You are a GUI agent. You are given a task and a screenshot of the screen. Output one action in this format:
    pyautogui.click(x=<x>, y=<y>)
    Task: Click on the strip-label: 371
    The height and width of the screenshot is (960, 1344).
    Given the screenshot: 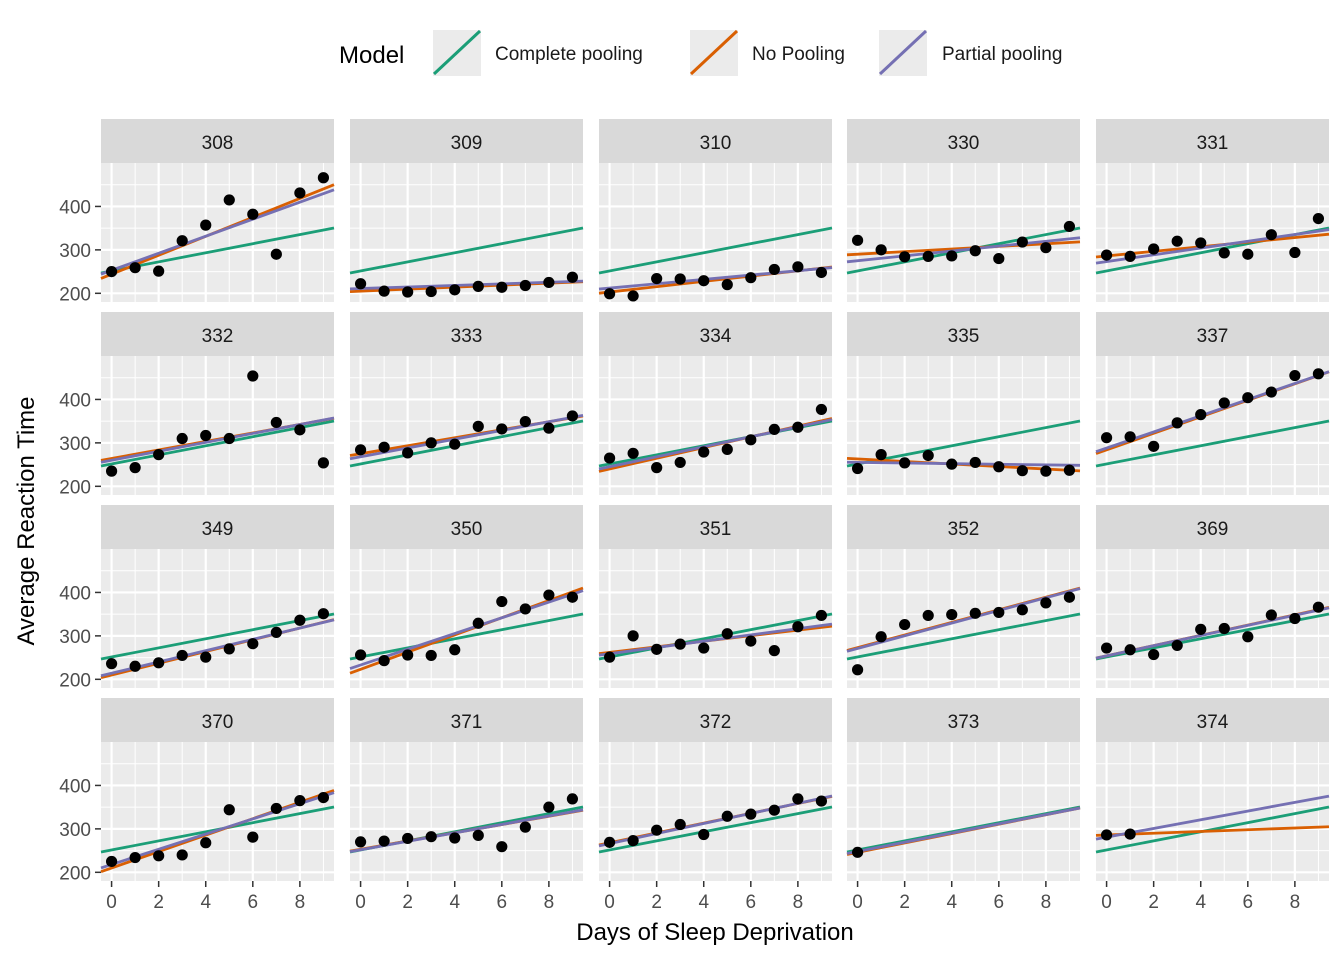 What is the action you would take?
    pyautogui.click(x=467, y=722)
    